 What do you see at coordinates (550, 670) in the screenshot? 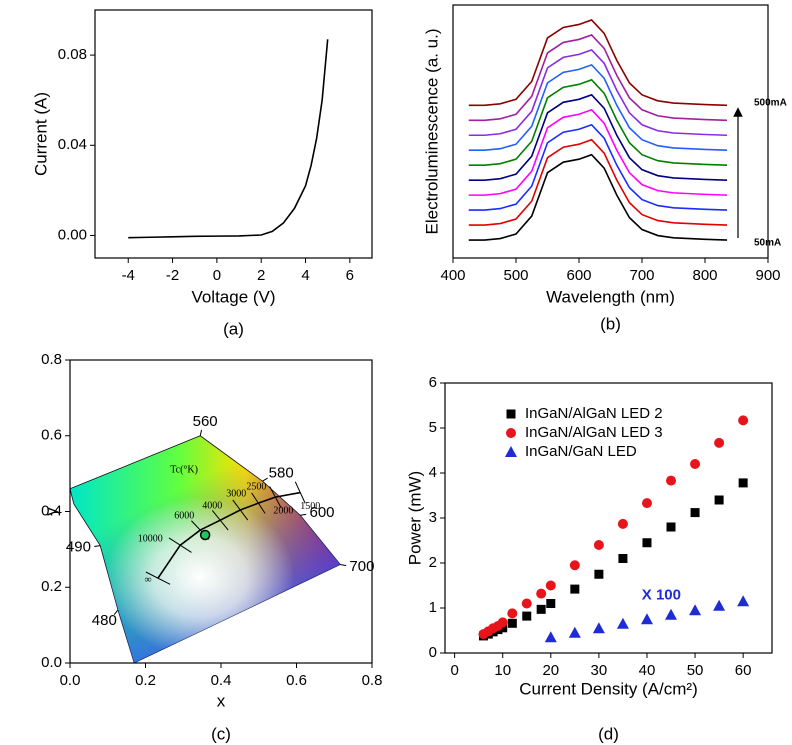
I see `x-tick-label: 20` at bounding box center [550, 670].